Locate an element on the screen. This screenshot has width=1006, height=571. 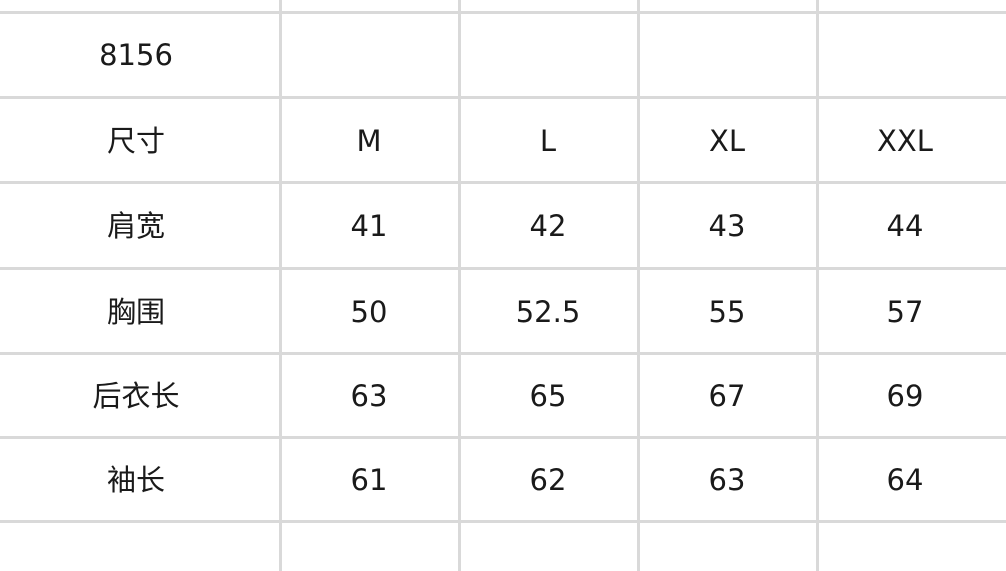
table-cell: XXL is located at coordinates (905, 140).